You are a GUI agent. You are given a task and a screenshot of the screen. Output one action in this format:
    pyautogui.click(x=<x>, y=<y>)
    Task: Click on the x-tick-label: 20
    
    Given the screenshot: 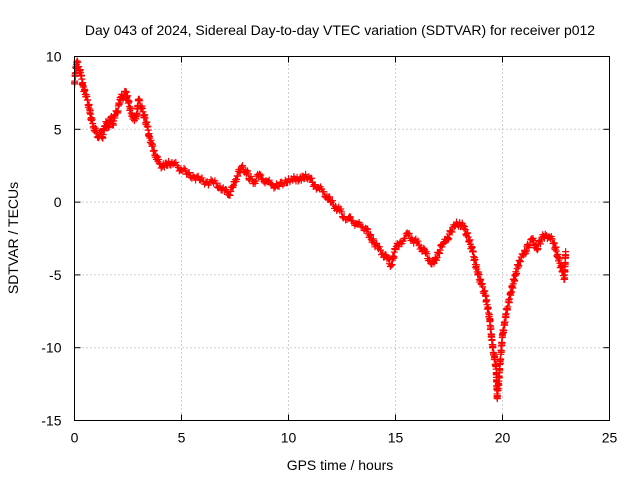 What is the action you would take?
    pyautogui.click(x=503, y=438)
    